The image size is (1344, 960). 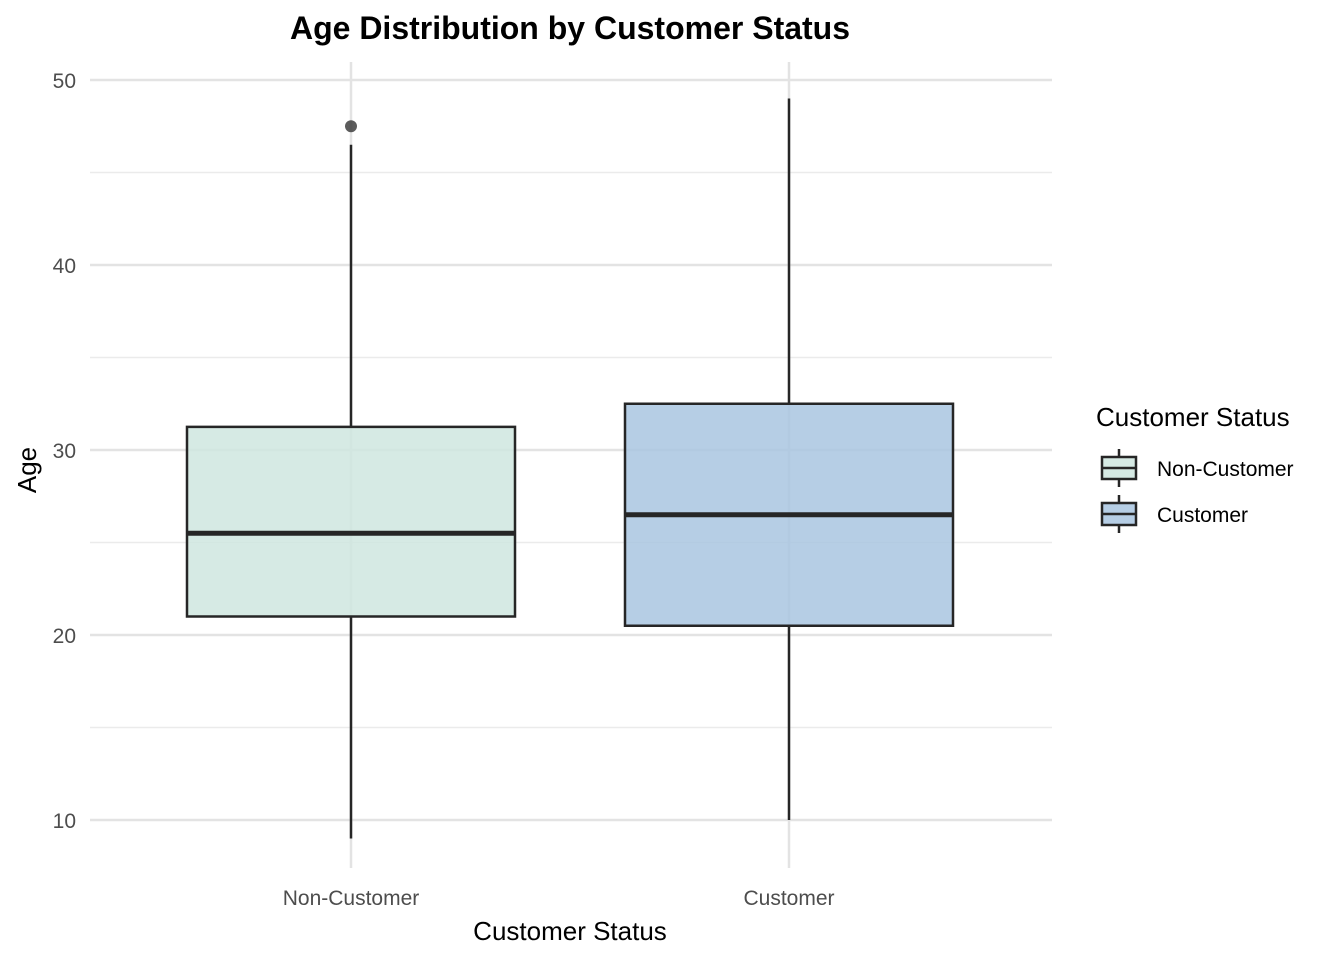 I want to click on x-tick-label: Customer, so click(x=788, y=898).